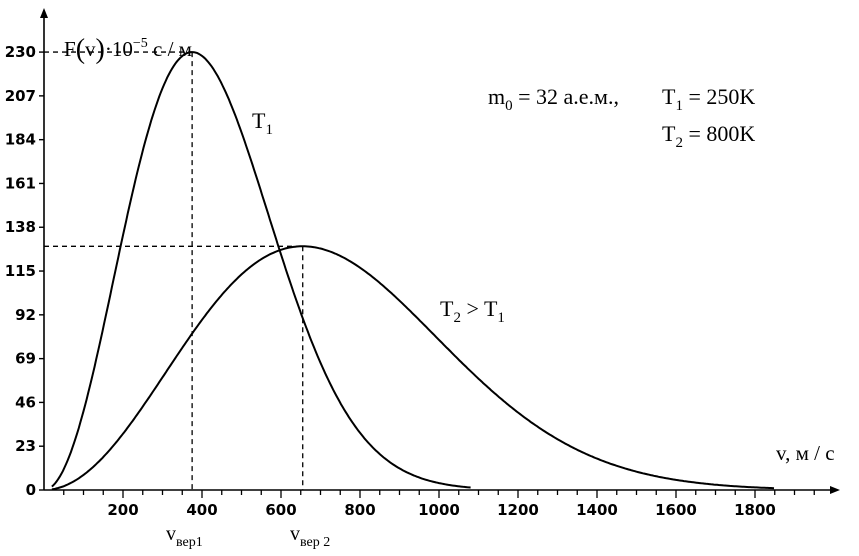  Describe the element at coordinates (518, 510) in the screenshot. I see `x-tick-label: 1200` at that location.